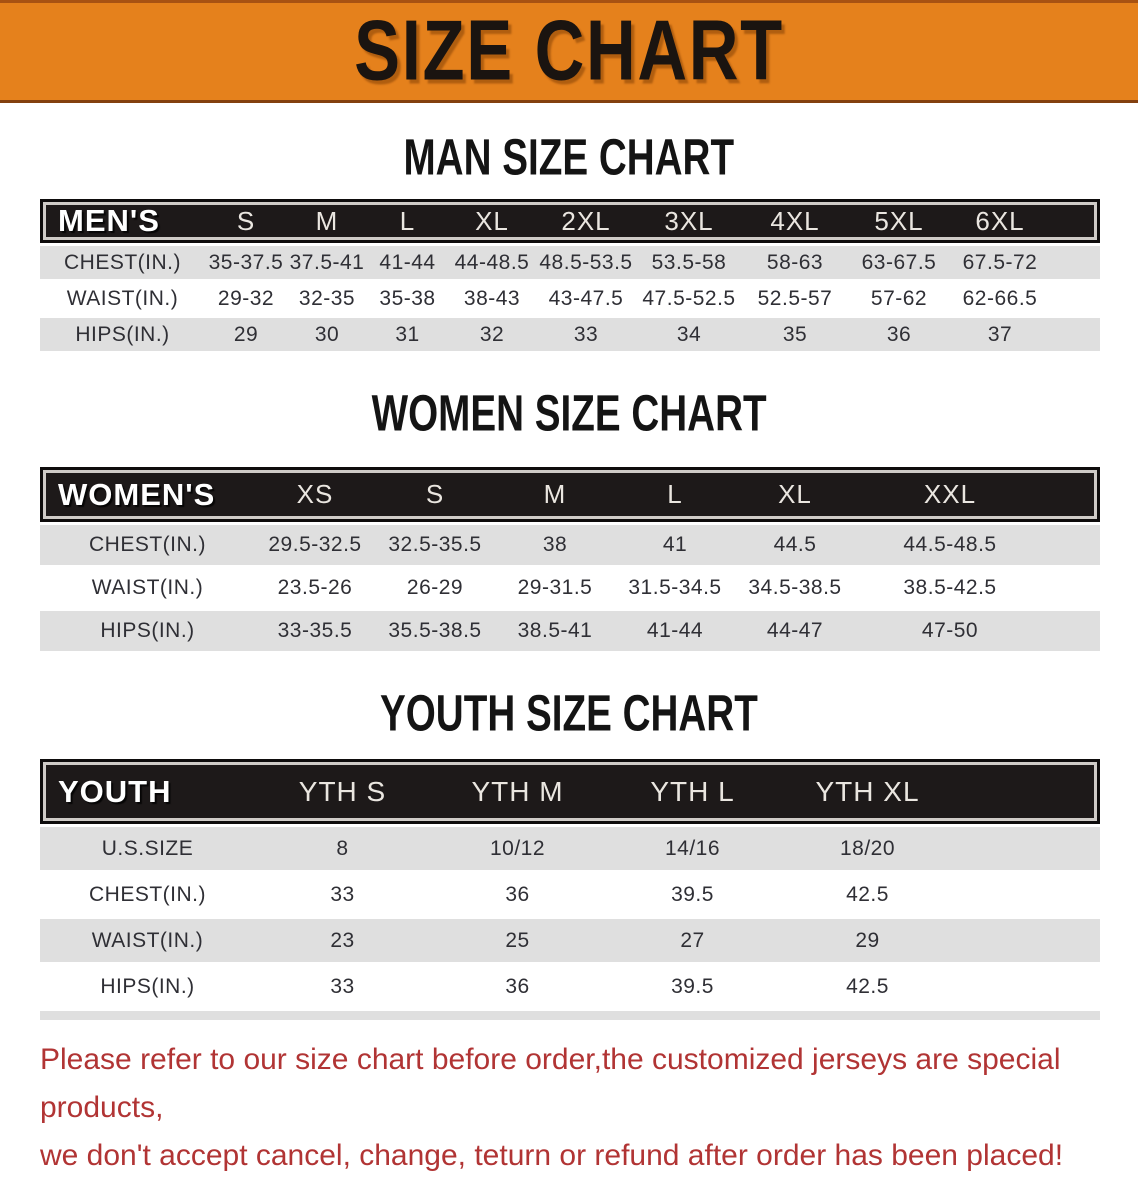  I want to click on table-cell: 48.5-53.5, so click(586, 262).